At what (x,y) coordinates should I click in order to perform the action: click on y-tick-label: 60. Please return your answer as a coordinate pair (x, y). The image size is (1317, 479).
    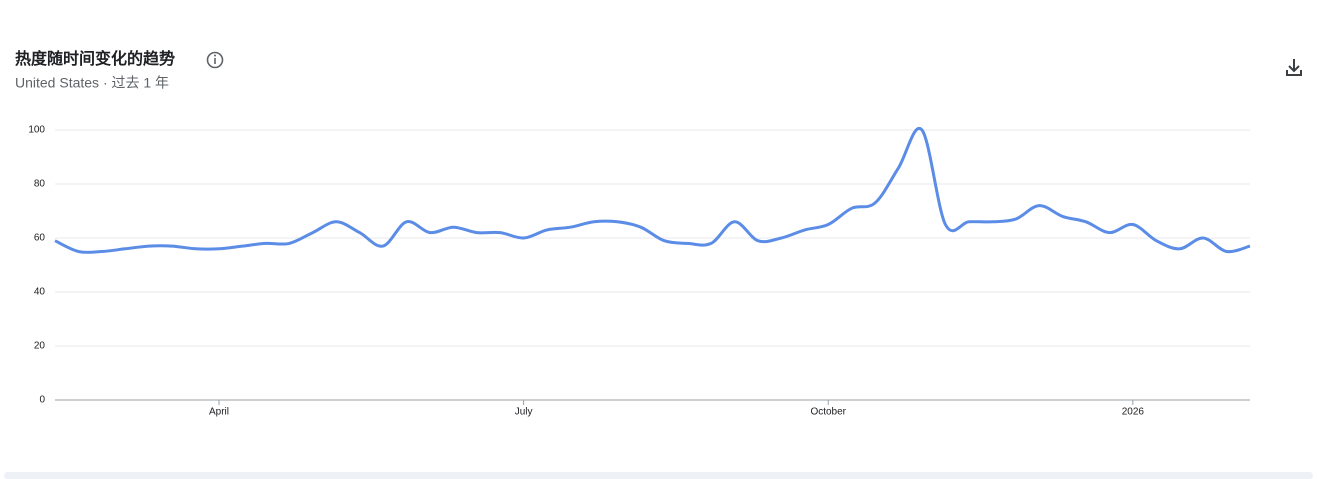
    Looking at the image, I should click on (40, 238).